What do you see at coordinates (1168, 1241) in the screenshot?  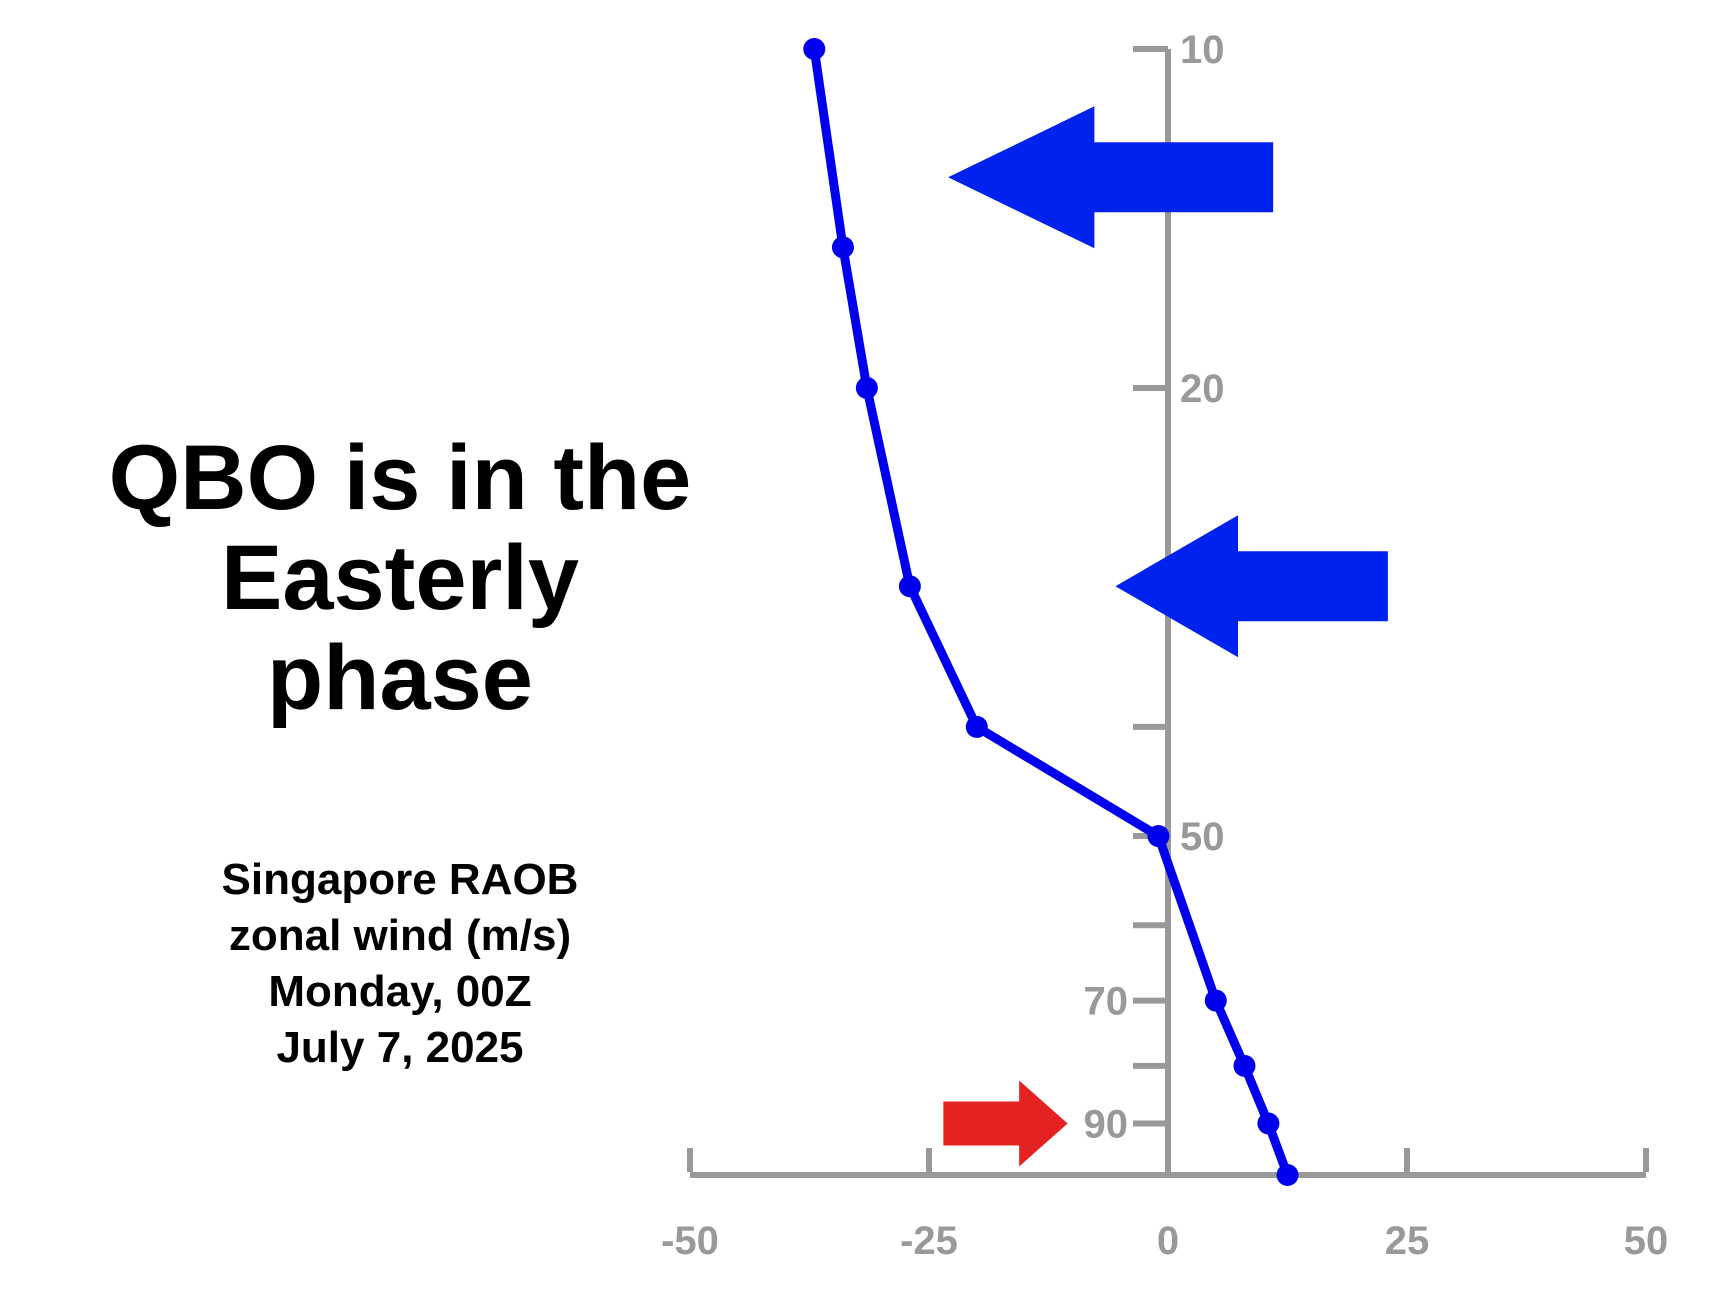 I see `x-tick-label: 0` at bounding box center [1168, 1241].